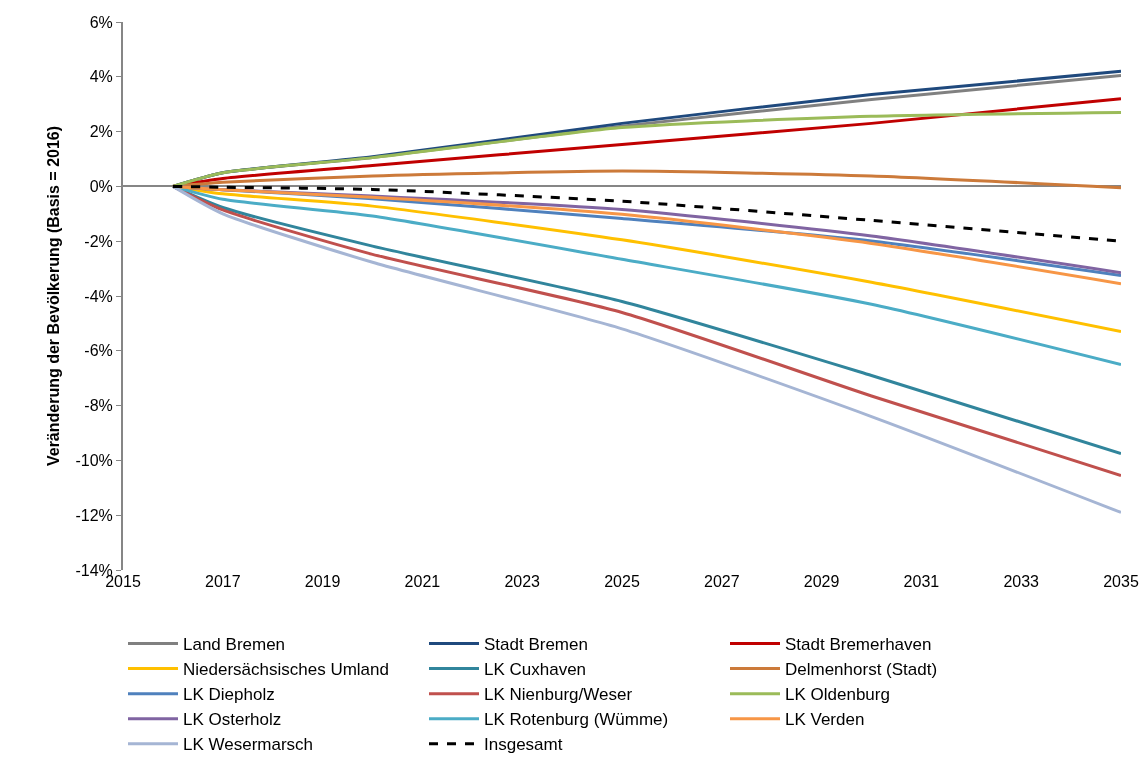 This screenshot has height=773, width=1146. Describe the element at coordinates (1021, 581) in the screenshot. I see `x-tick-label: 2033` at that location.